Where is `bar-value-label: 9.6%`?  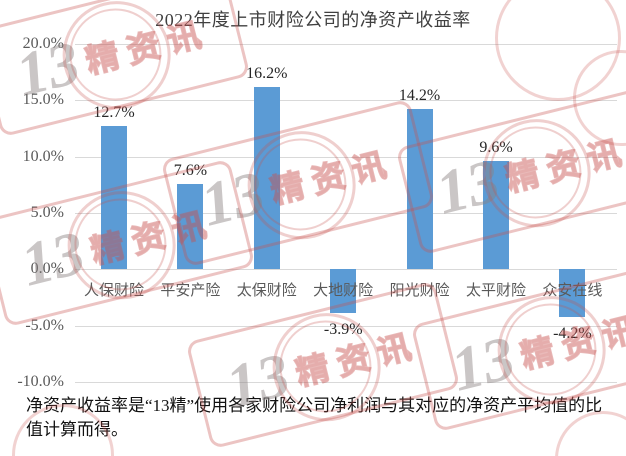 bar-value-label: 9.6% is located at coordinates (496, 147).